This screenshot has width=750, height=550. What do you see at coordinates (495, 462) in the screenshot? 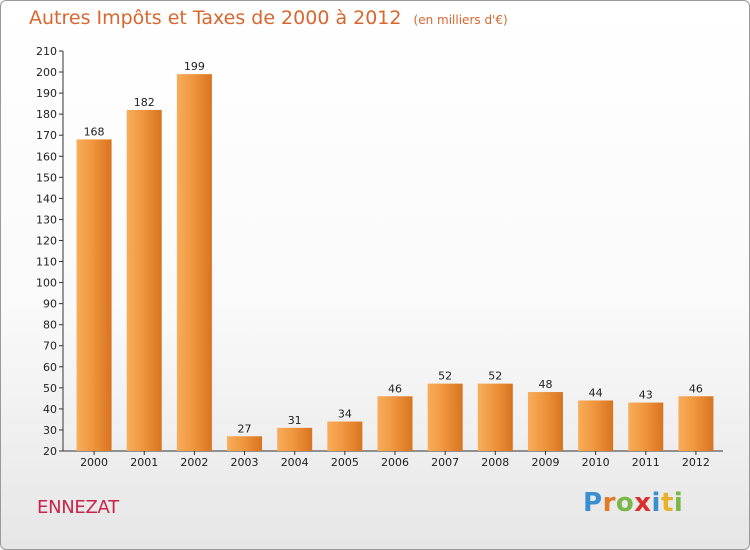
I see `x-tick-label: 2008` at bounding box center [495, 462].